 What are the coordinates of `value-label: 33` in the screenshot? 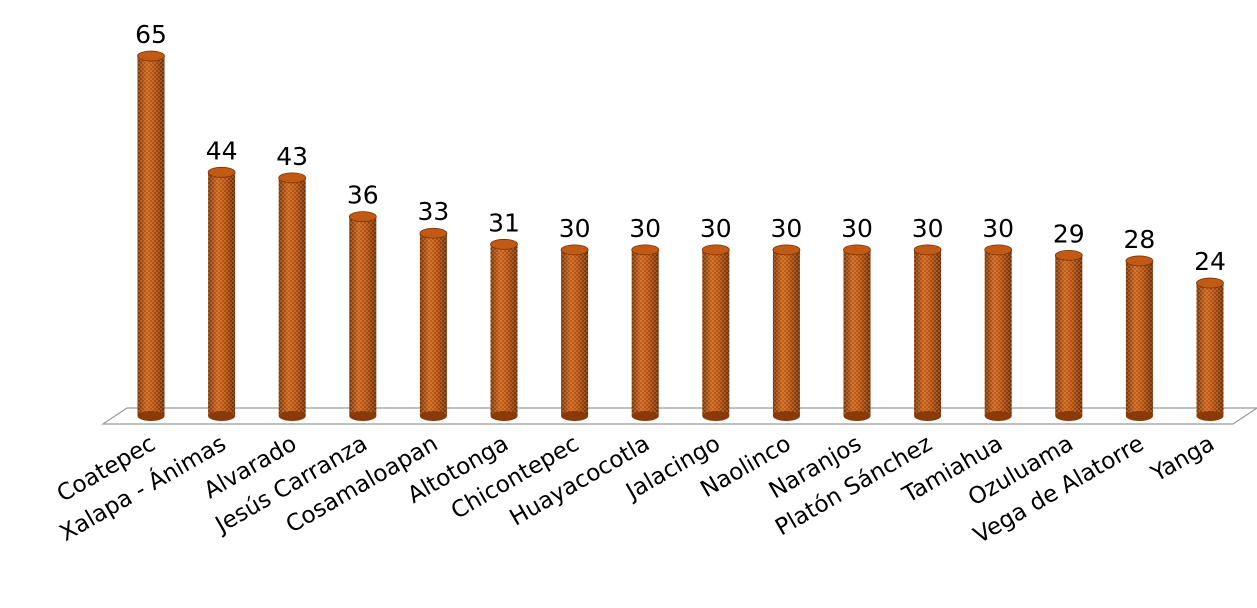 It's located at (433, 211).